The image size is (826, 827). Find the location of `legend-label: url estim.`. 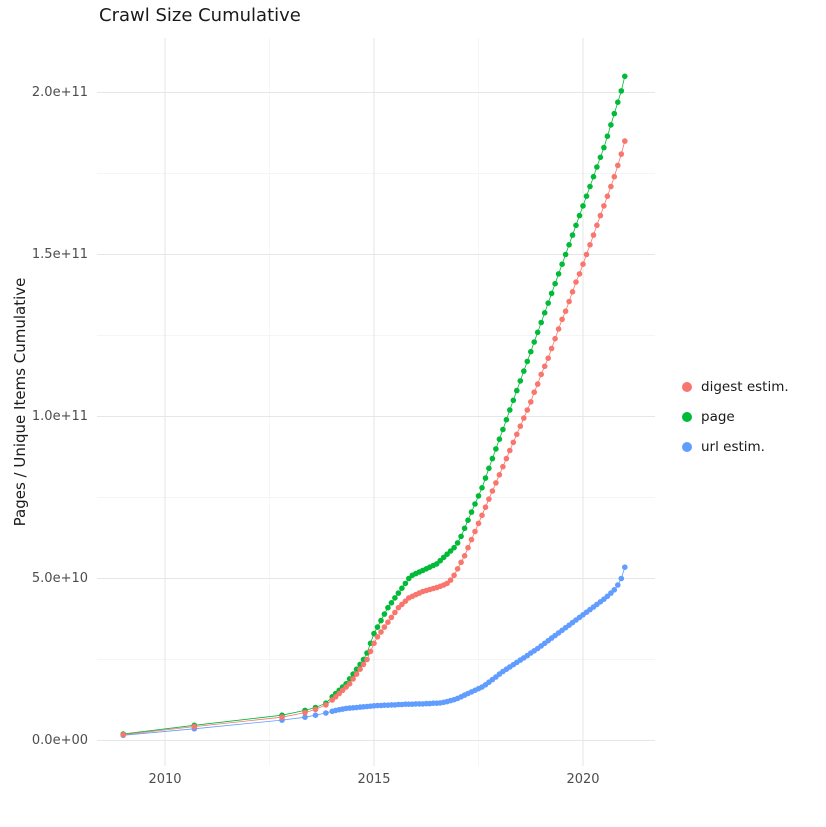

legend-label: url estim. is located at coordinates (733, 447).